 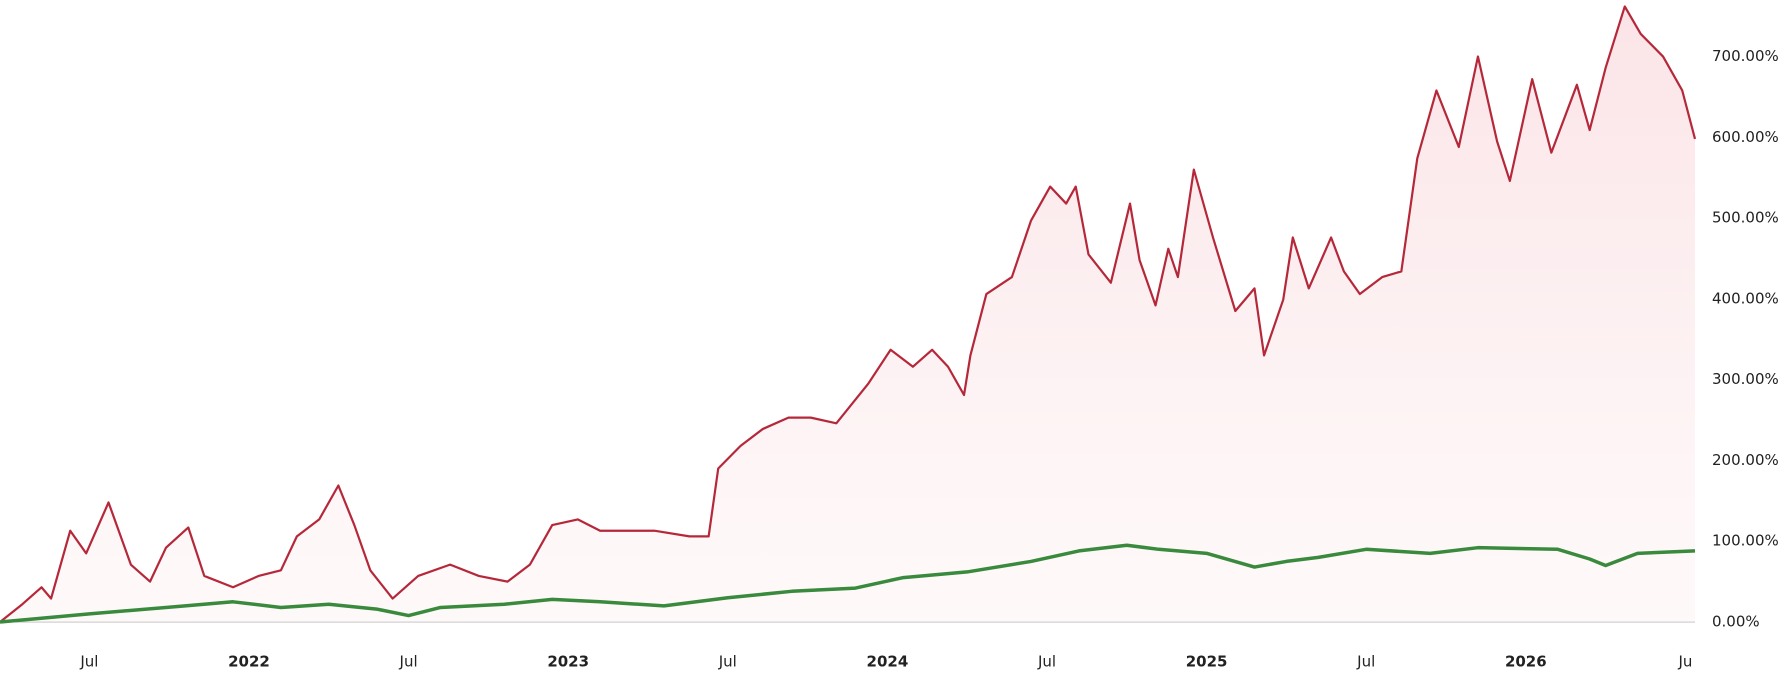 What do you see at coordinates (888, 662) in the screenshot?
I see `x-tick-label: 2024` at bounding box center [888, 662].